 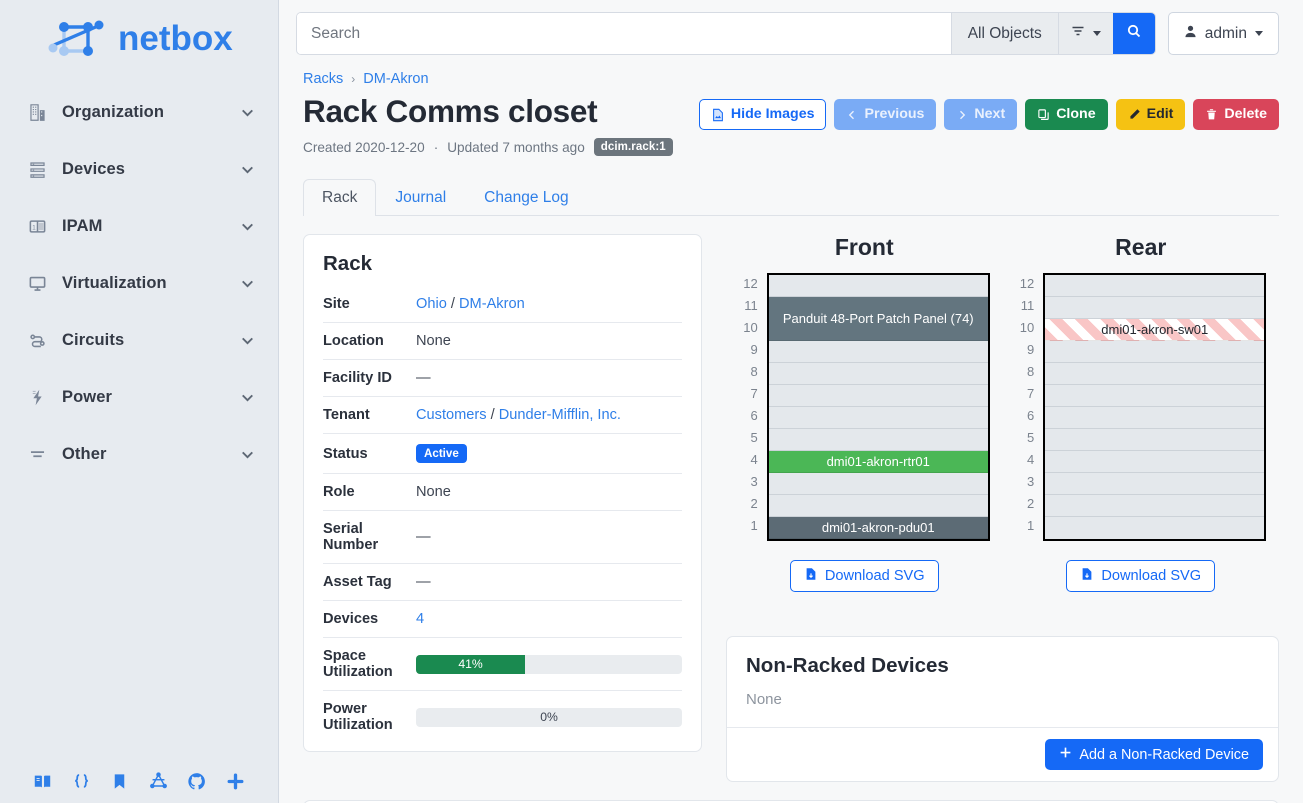 What do you see at coordinates (369, 453) in the screenshot?
I see `row-label: Status` at bounding box center [369, 453].